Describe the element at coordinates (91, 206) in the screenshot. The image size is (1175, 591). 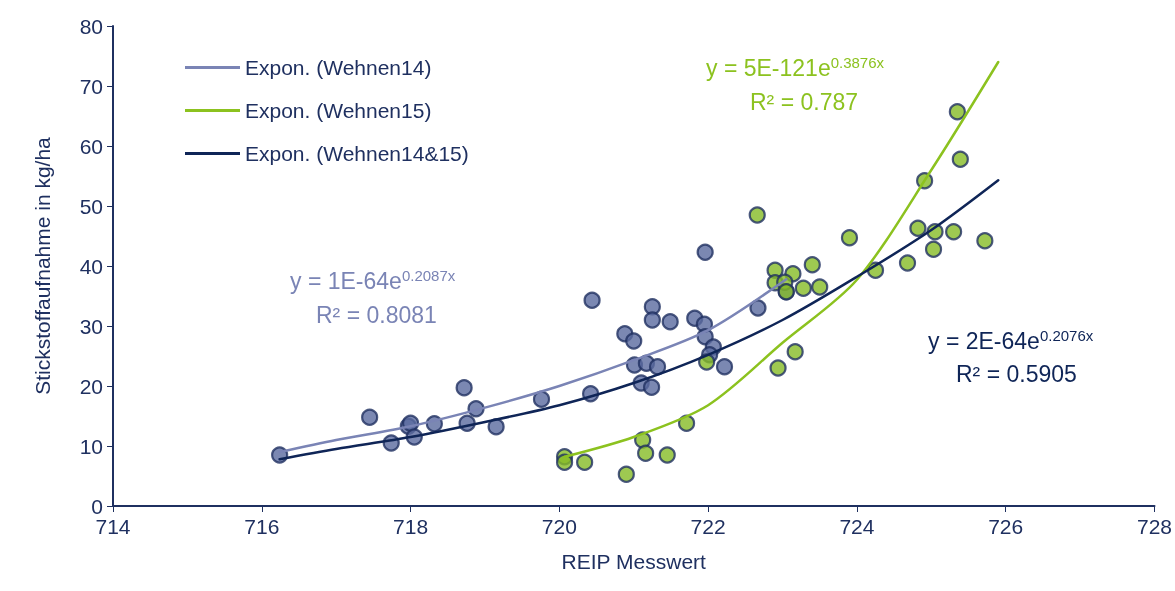
I see `y-tick-label: 50` at that location.